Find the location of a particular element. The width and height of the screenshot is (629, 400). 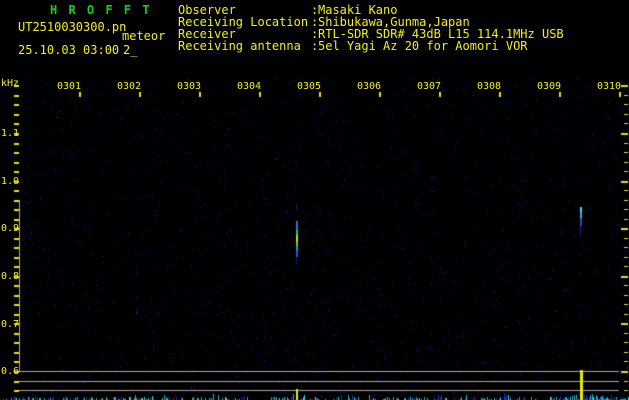

app-title: H R O F F T is located at coordinates (101, 10).